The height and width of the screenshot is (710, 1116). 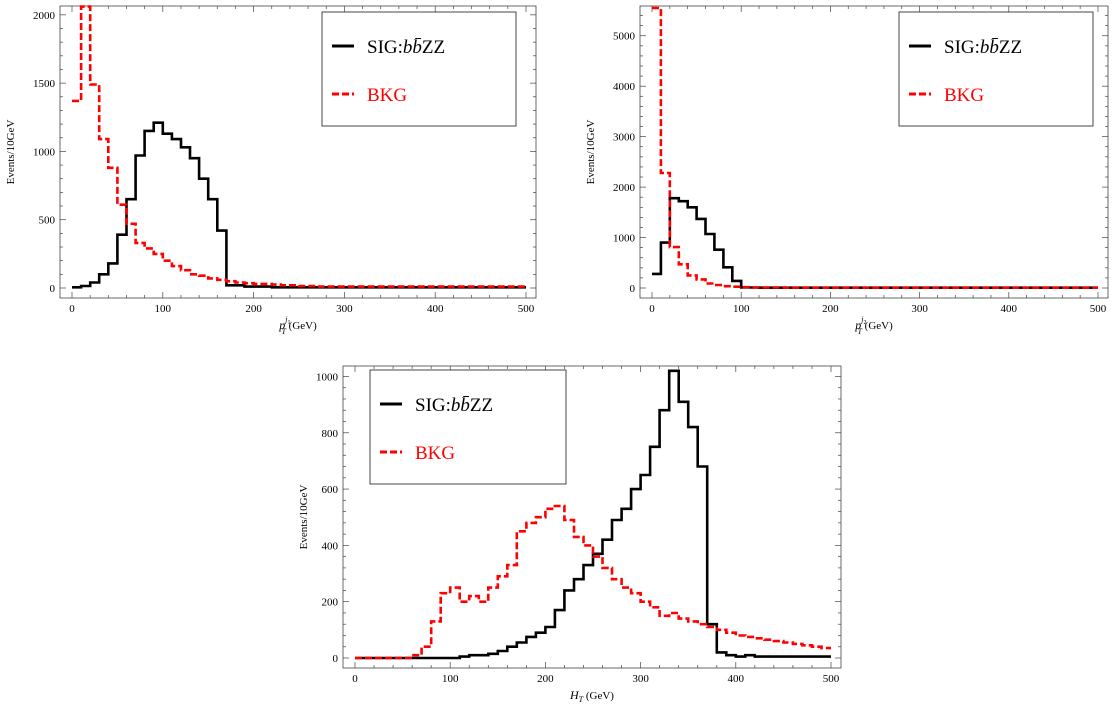 What do you see at coordinates (330, 546) in the screenshot?
I see `y-tick-label: 400` at bounding box center [330, 546].